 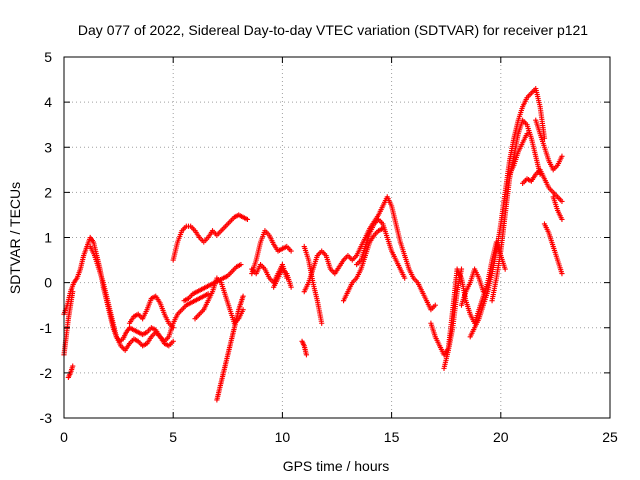 What do you see at coordinates (472, 287) in the screenshot?
I see `series-track-t` at bounding box center [472, 287].